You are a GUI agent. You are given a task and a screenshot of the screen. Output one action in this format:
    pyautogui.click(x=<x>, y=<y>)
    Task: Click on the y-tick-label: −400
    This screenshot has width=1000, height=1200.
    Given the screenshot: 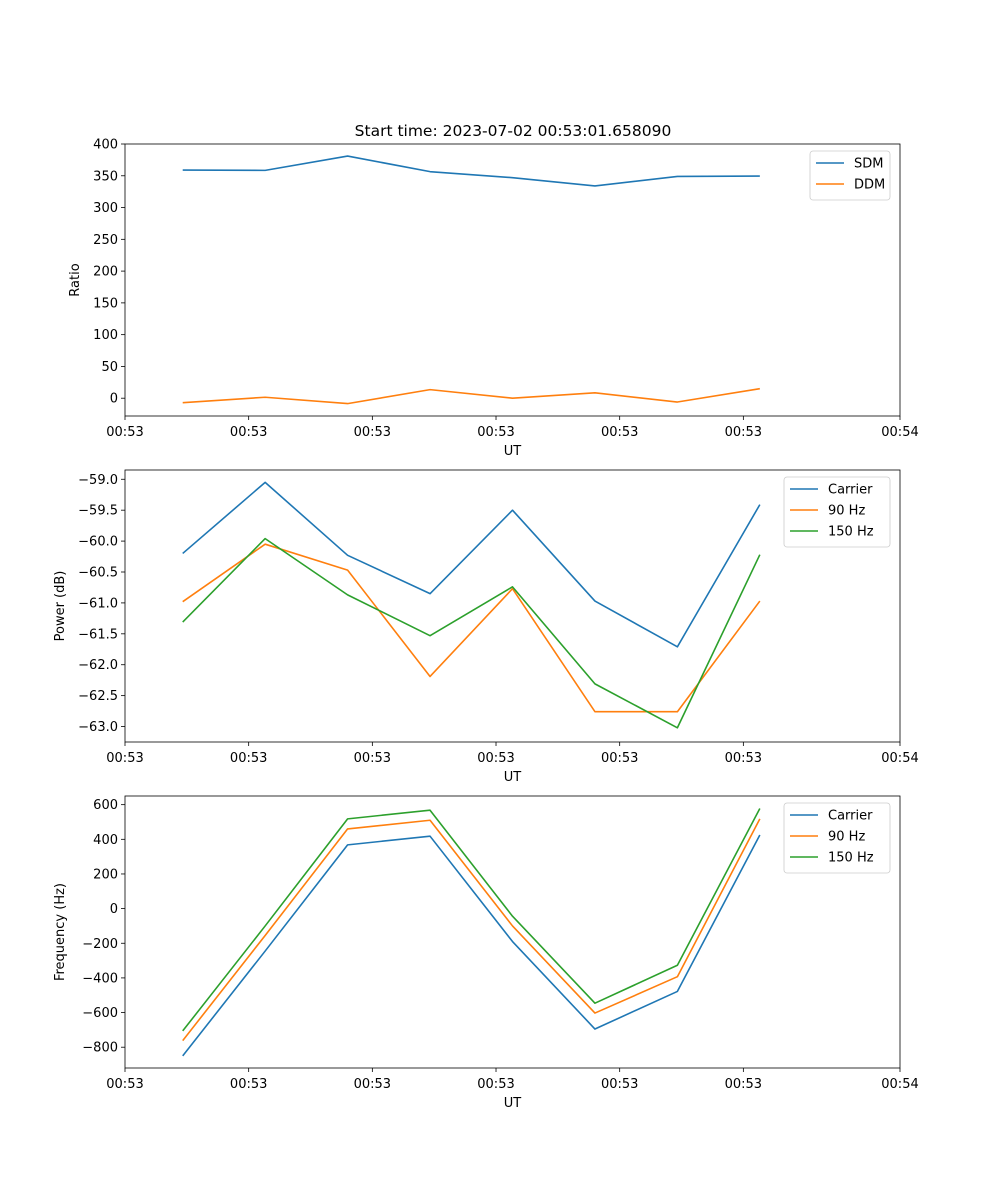 What is the action you would take?
    pyautogui.click(x=100, y=978)
    